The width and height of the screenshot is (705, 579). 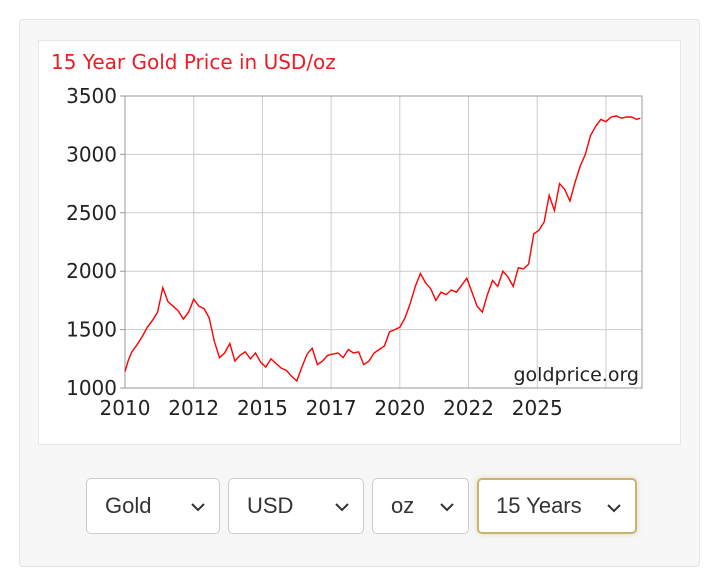 What do you see at coordinates (193, 408) in the screenshot?
I see `x-tick-label: 2012` at bounding box center [193, 408].